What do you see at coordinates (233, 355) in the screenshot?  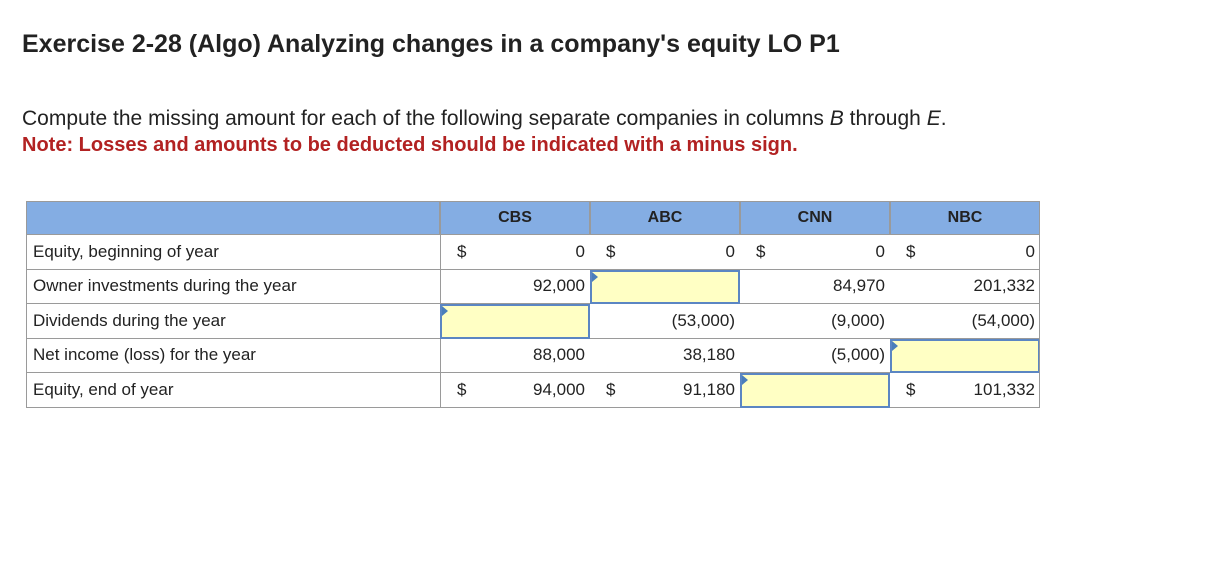 I see `row-label: Net income (loss) for the year` at bounding box center [233, 355].